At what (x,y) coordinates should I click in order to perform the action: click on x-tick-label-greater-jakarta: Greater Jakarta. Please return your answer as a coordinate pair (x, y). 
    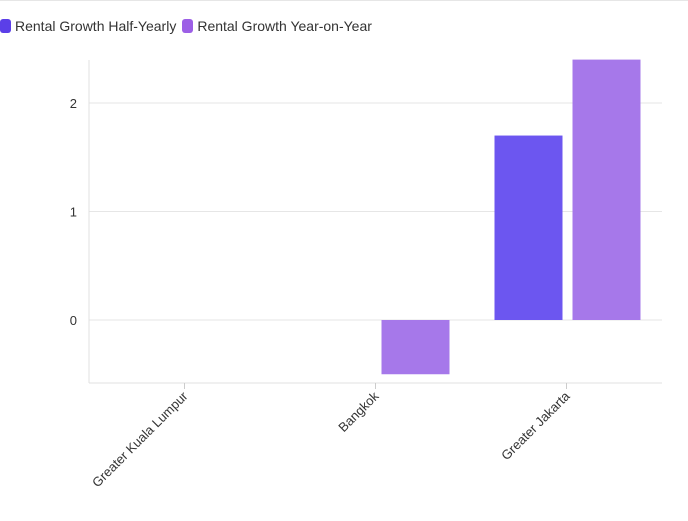
    Looking at the image, I should click on (535, 425).